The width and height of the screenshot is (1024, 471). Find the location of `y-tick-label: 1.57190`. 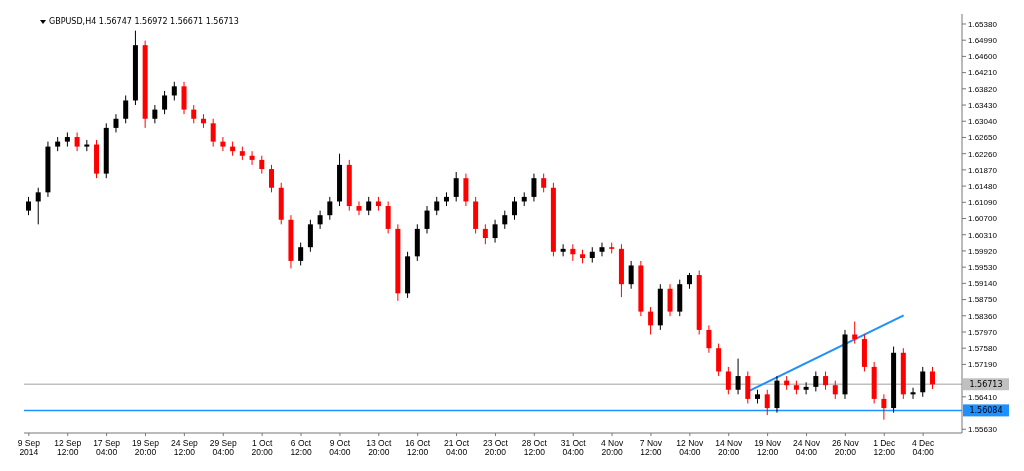

y-tick-label: 1.57190 is located at coordinates (983, 365).